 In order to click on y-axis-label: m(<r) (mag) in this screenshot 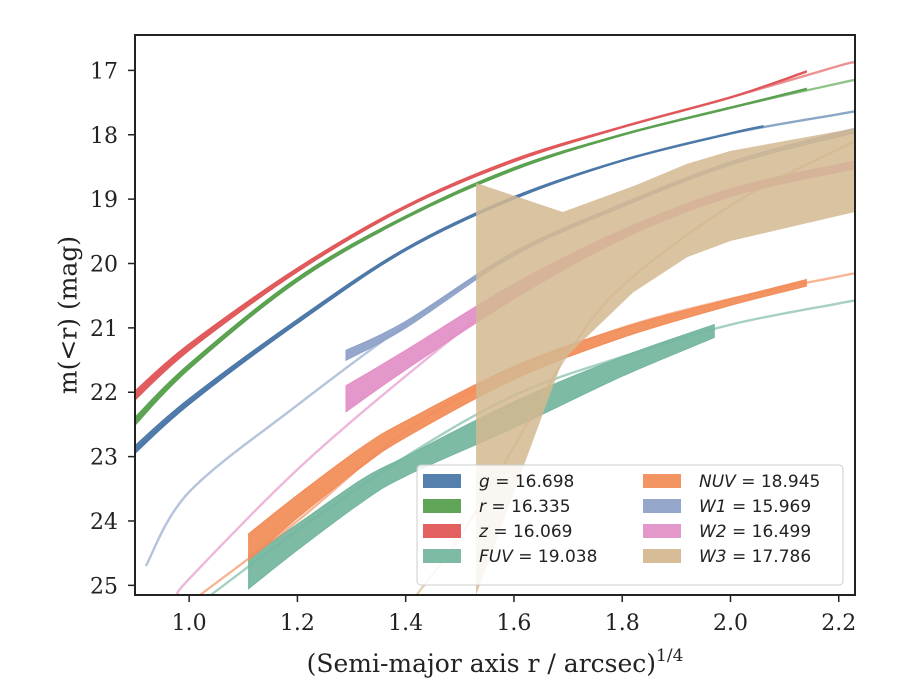, I will do `click(68, 315)`.